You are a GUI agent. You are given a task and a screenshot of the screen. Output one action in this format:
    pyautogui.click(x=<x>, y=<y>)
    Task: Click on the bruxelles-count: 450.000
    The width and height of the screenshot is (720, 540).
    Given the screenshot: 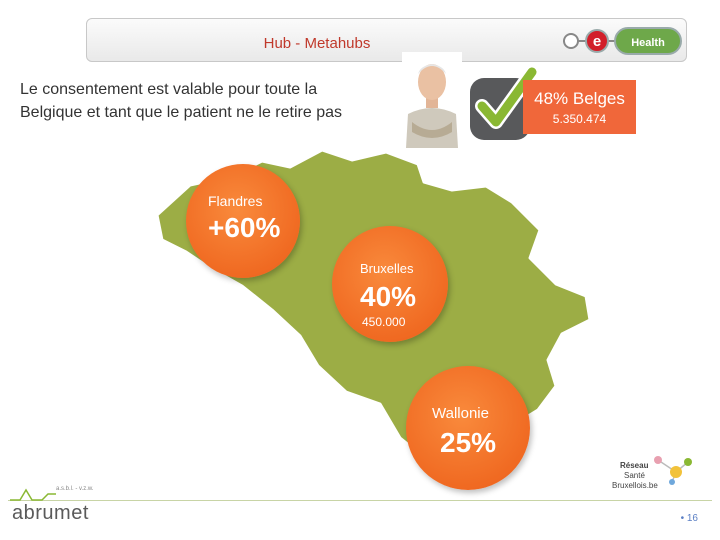 What is the action you would take?
    pyautogui.click(x=384, y=322)
    